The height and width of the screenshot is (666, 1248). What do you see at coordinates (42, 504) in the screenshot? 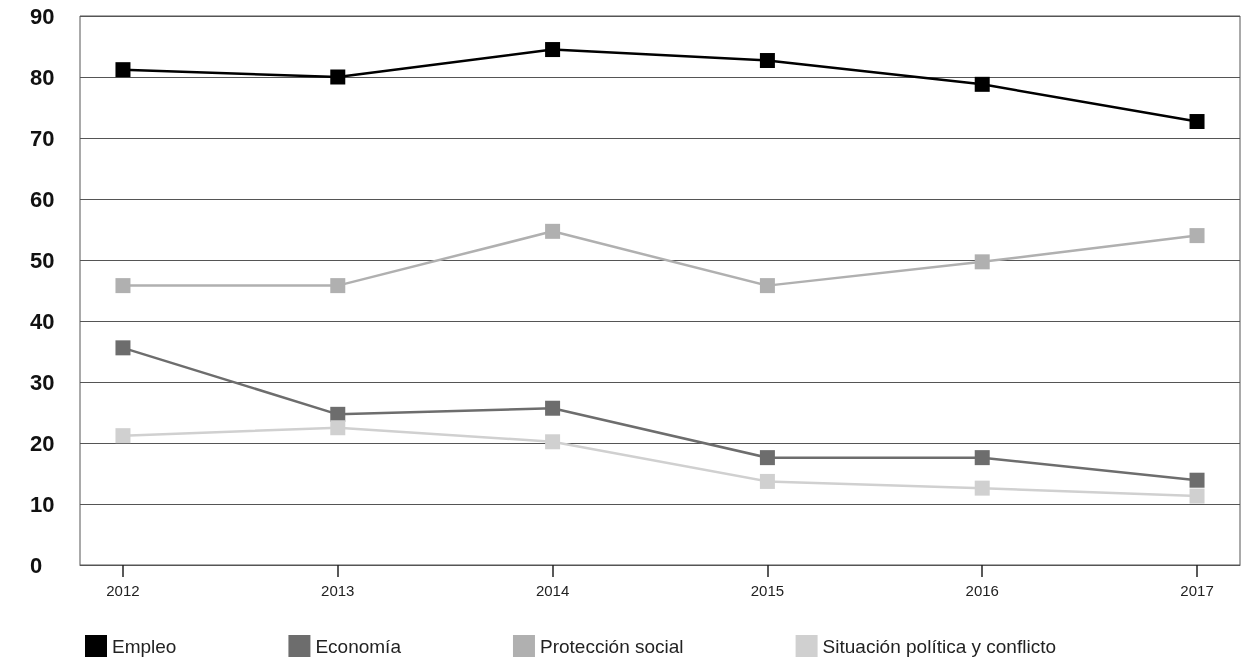
I see `y-tick-label: 10` at bounding box center [42, 504].